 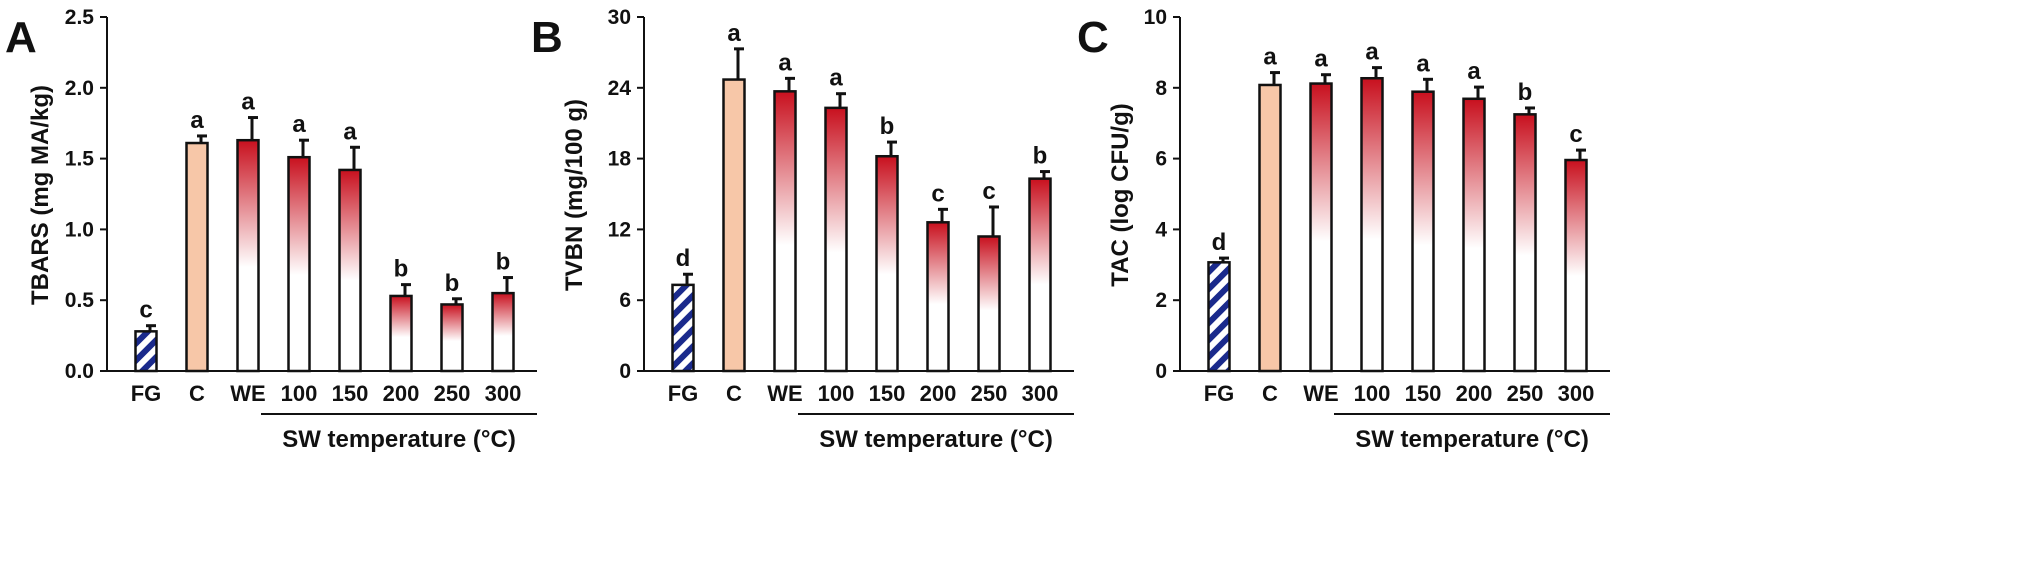 I want to click on y-tick-label: 0.0, so click(x=79, y=371).